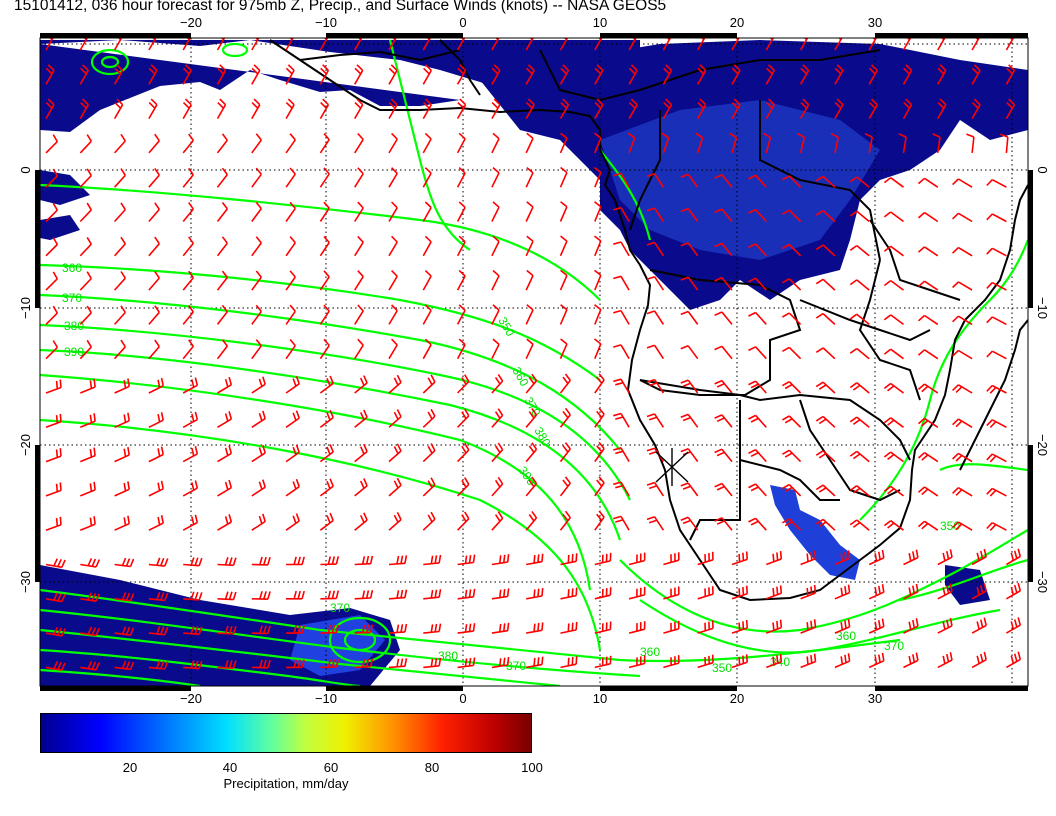  I want to click on lon-tick-label: −20, so click(191, 698).